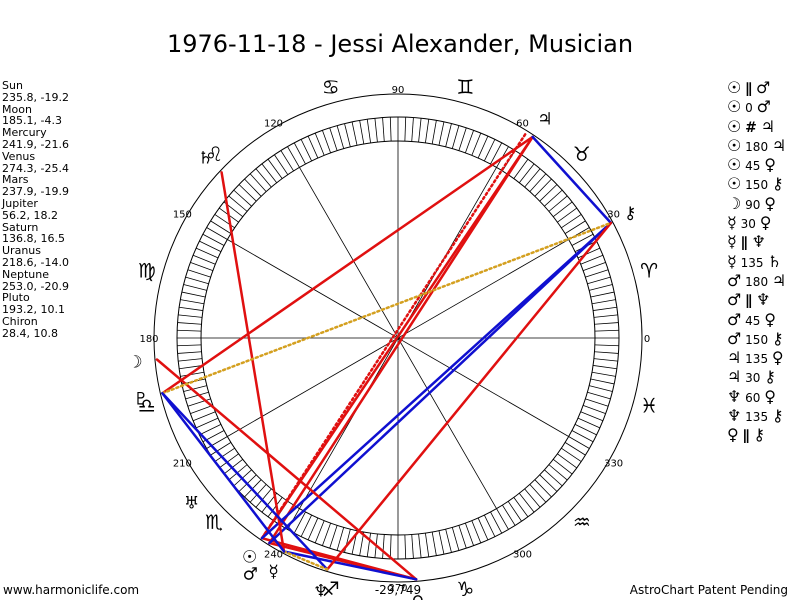  I want to click on sign-glyph-icon: ♋, so click(331, 87).